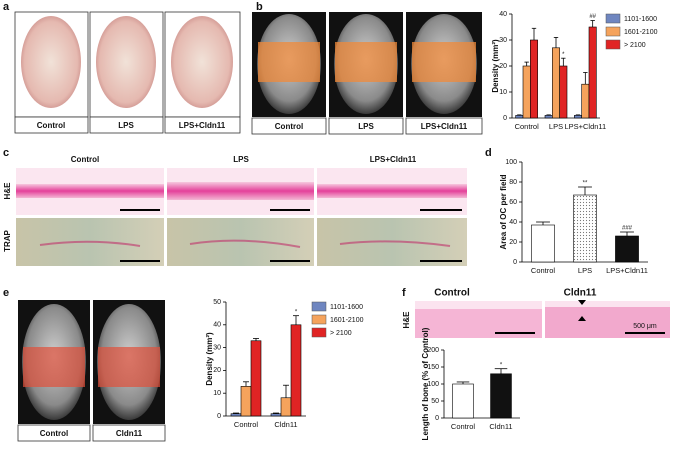  I want to click on panel-letter: a, so click(6, 7).